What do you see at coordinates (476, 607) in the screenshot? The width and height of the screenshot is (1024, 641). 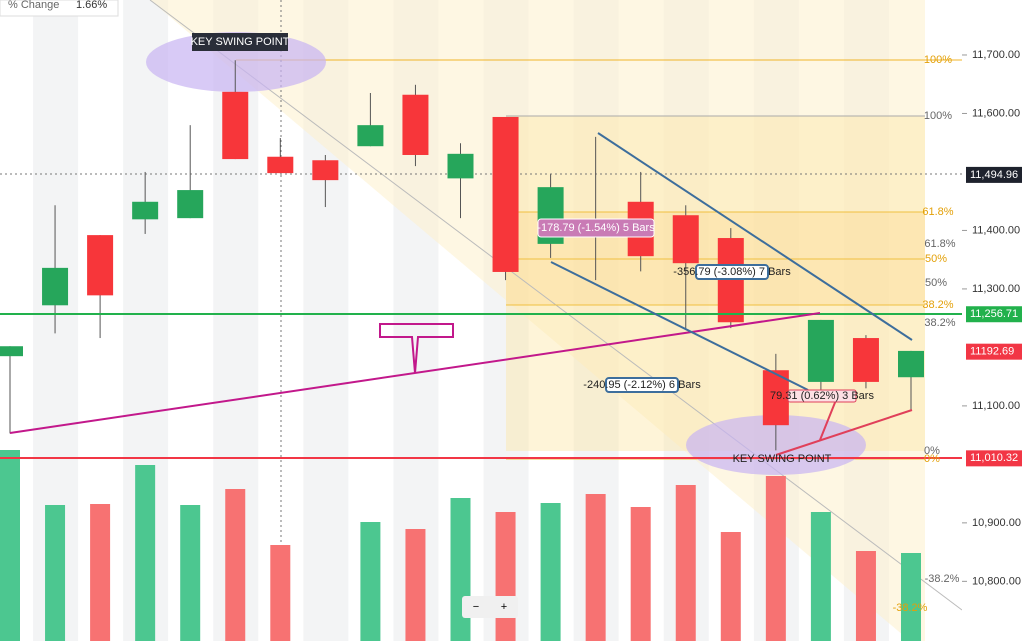 I see `zoom-out: −` at bounding box center [476, 607].